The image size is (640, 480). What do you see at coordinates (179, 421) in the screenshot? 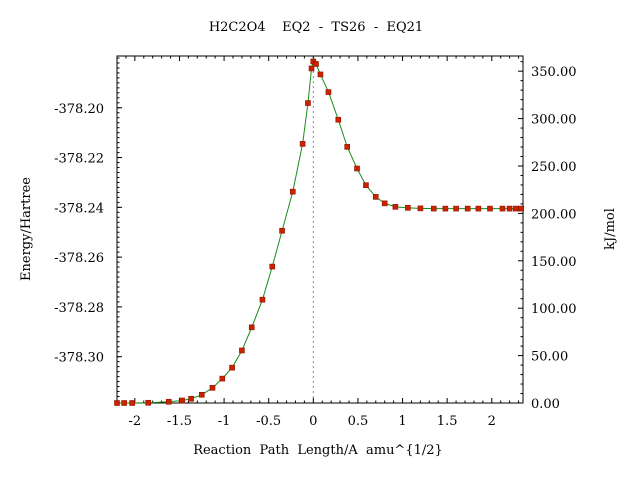
I see `x-tick-label: -1.5` at bounding box center [179, 421].